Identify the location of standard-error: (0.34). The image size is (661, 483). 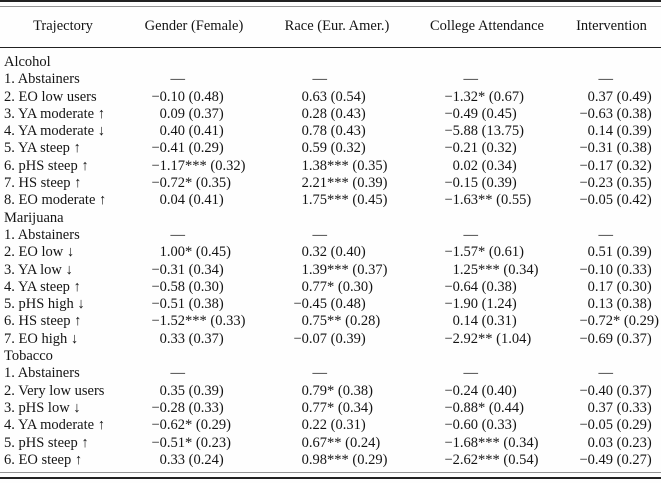
(204, 269).